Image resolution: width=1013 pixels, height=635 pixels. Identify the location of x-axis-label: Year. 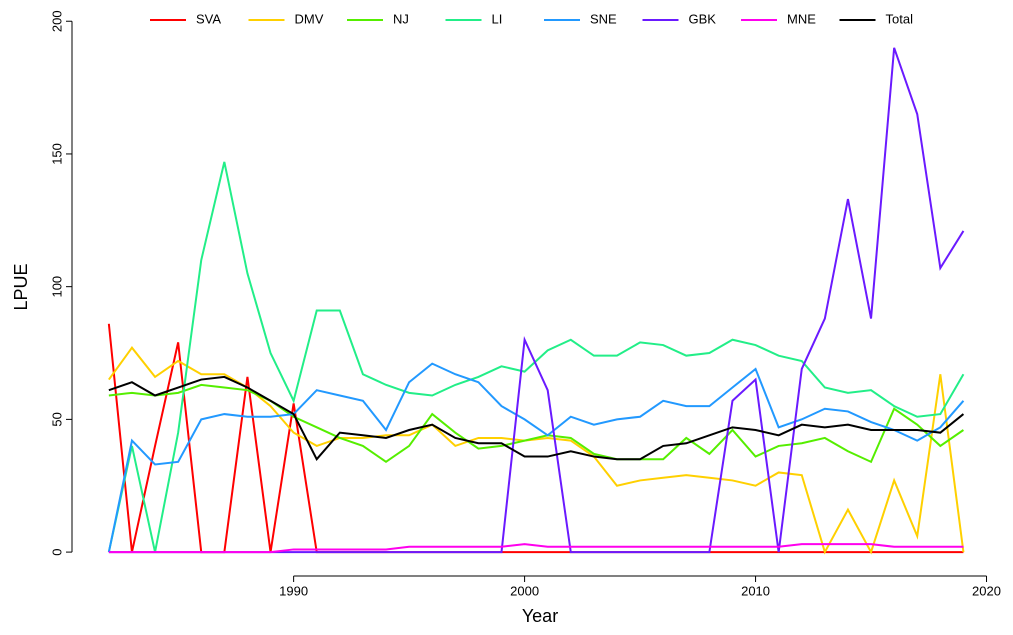
(540, 616).